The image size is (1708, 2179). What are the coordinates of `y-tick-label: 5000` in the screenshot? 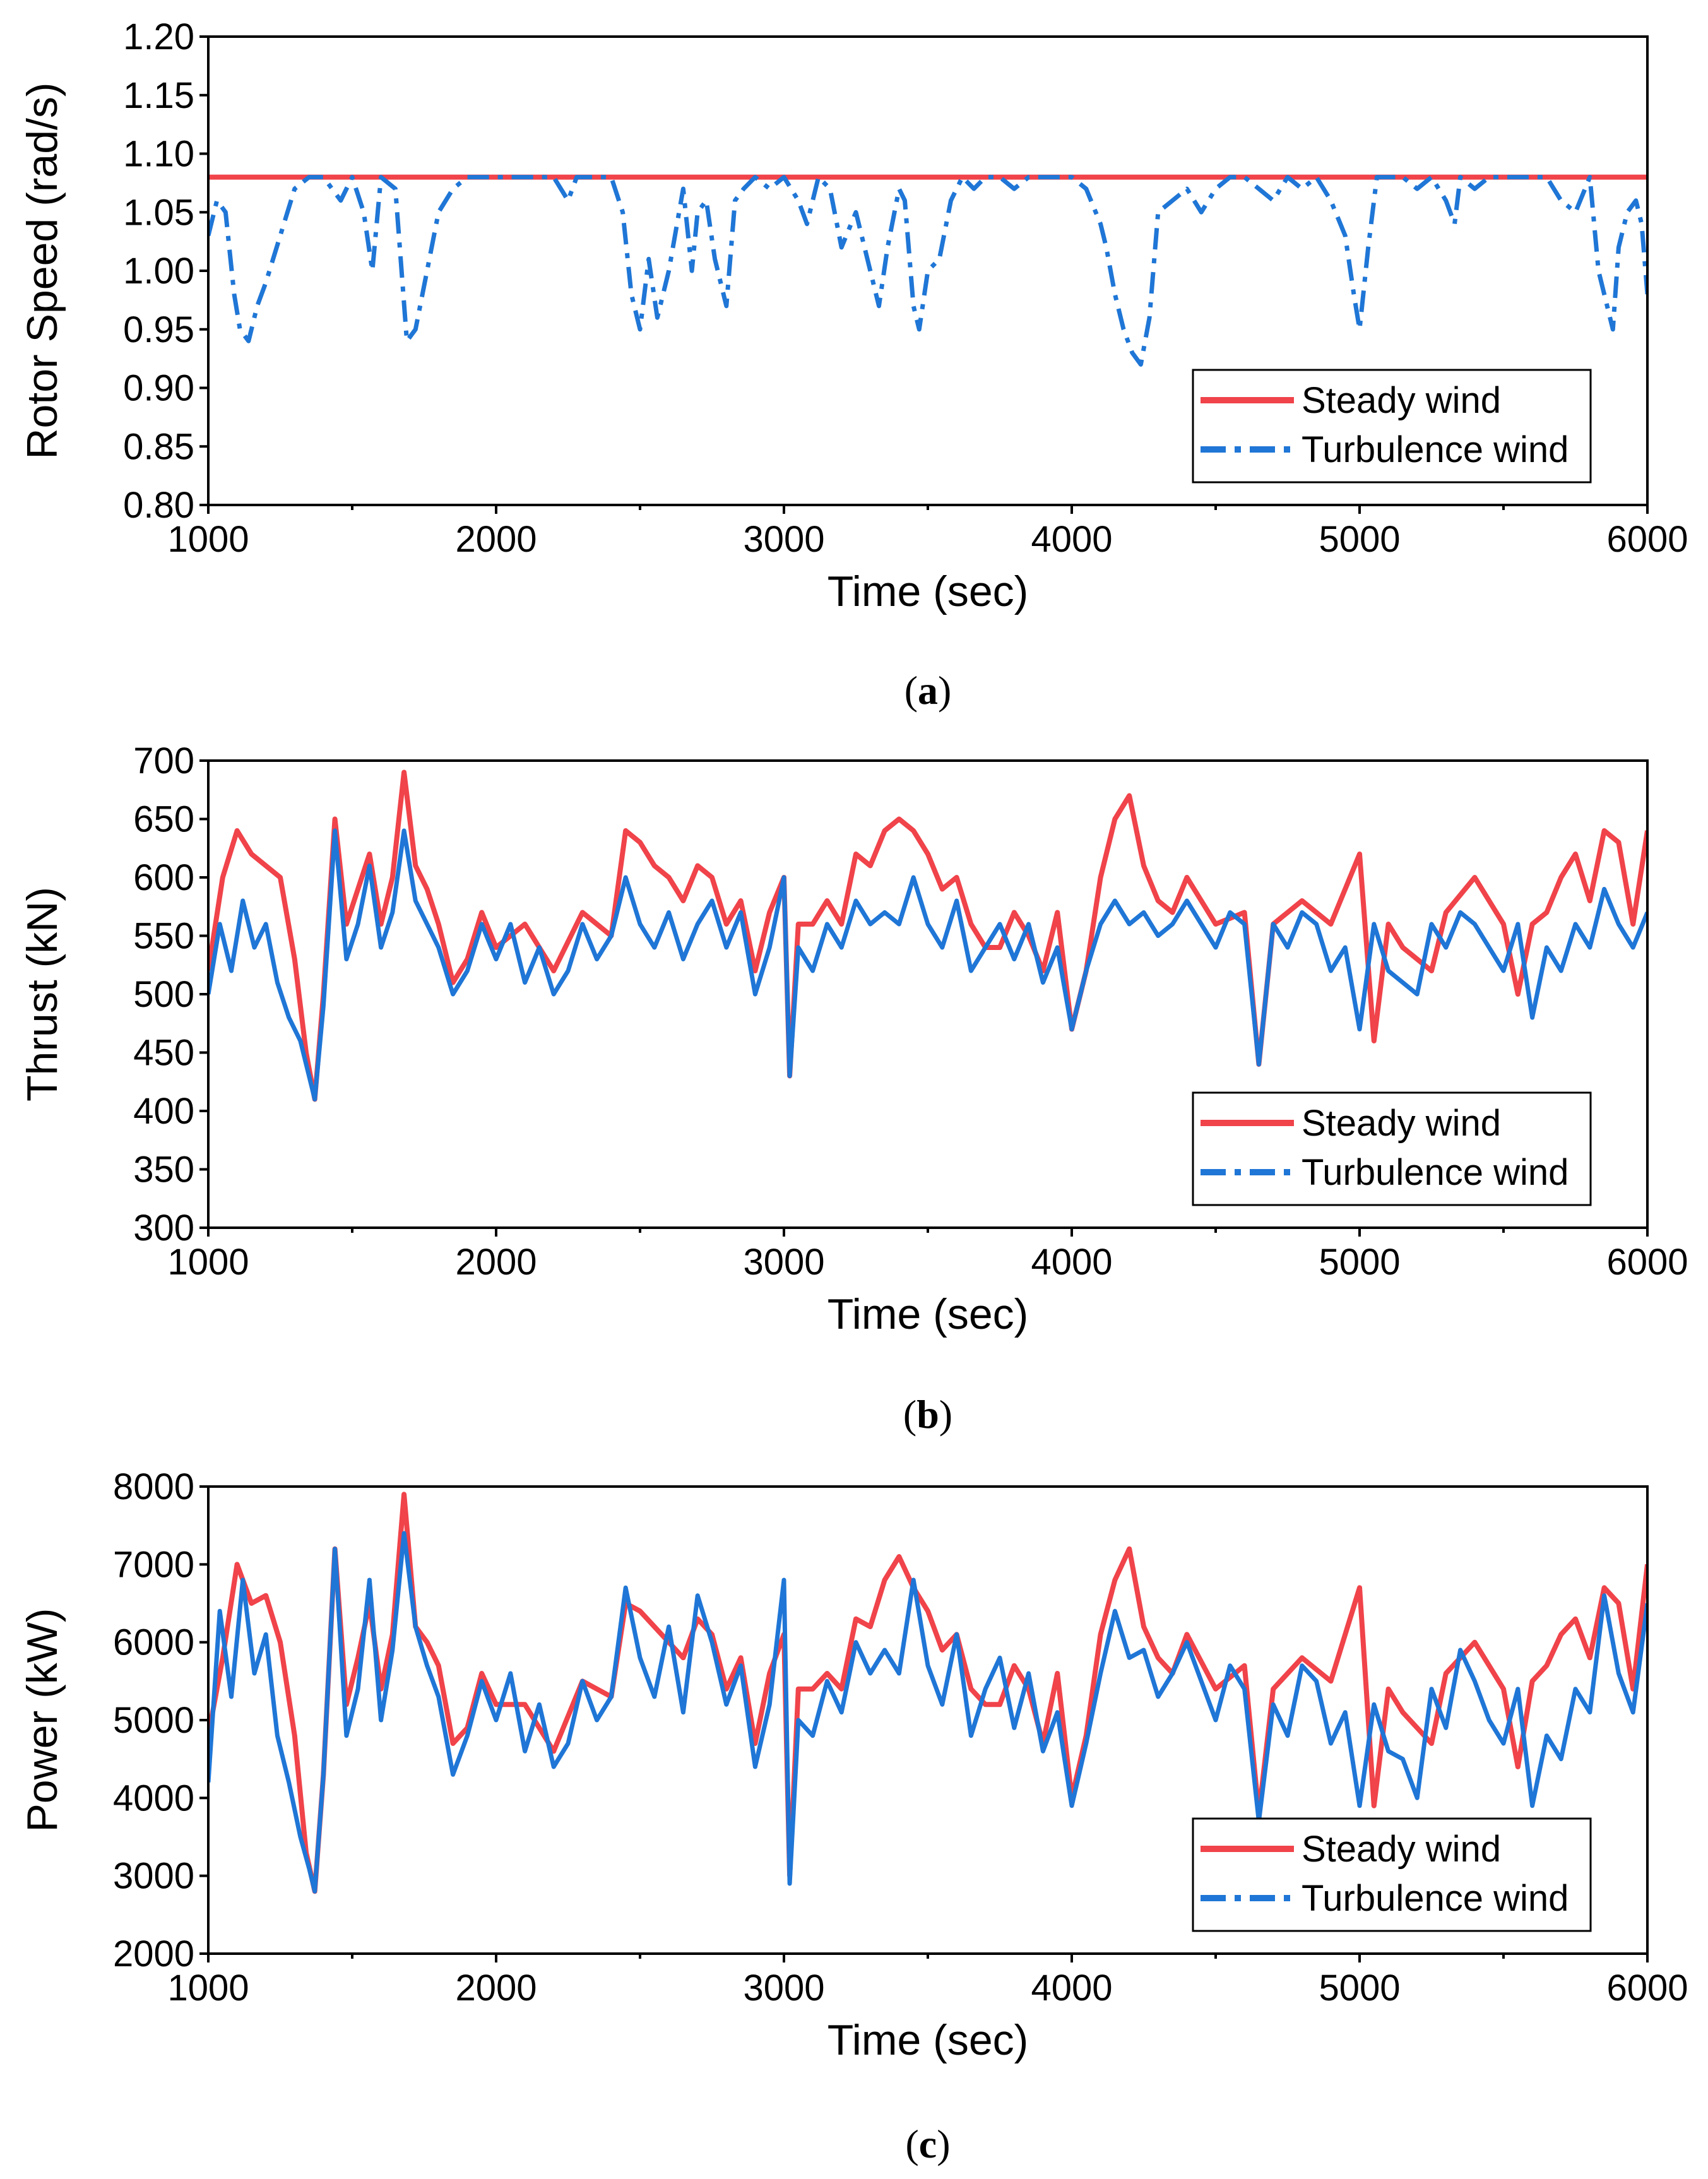 It's located at (154, 1720).